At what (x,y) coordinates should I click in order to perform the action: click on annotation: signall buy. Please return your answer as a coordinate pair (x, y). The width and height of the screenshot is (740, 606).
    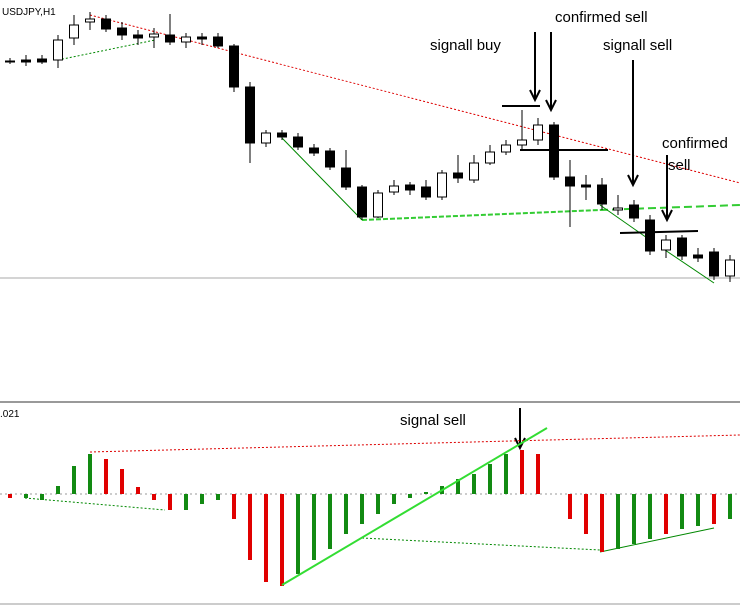
    Looking at the image, I should click on (465, 45).